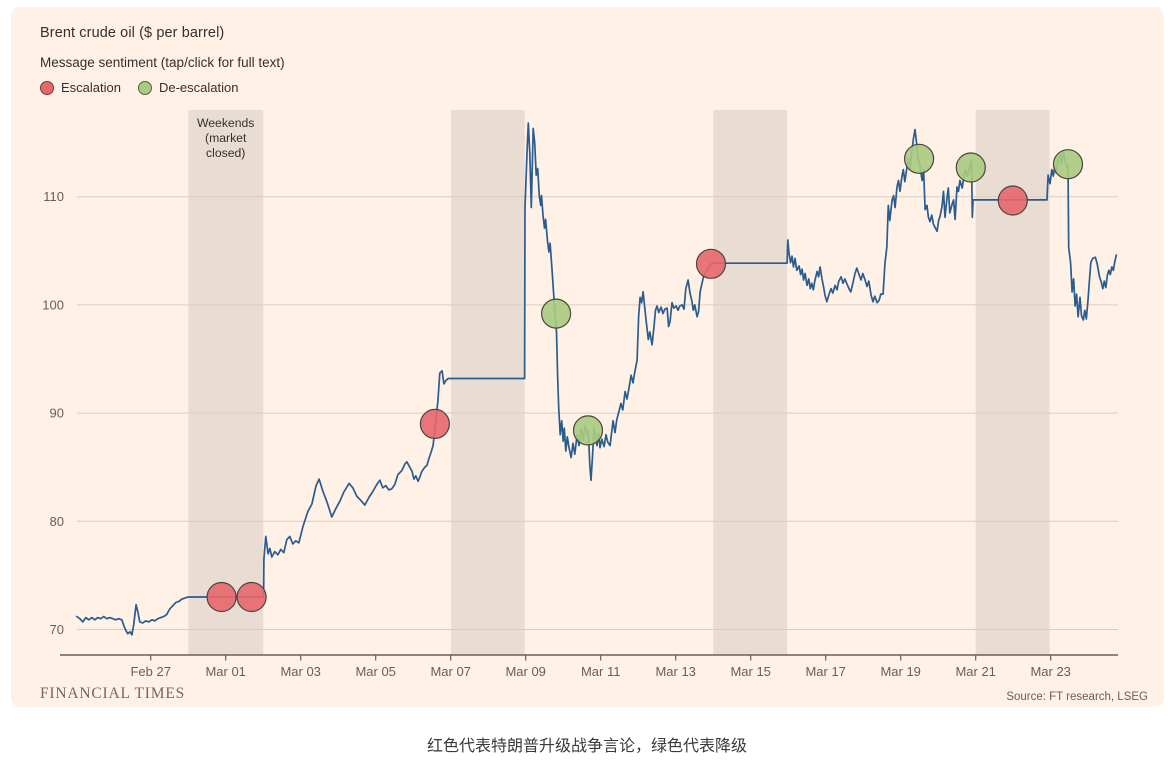  Describe the element at coordinates (91, 87) in the screenshot. I see `legend-label-escalation: Escalation` at that location.